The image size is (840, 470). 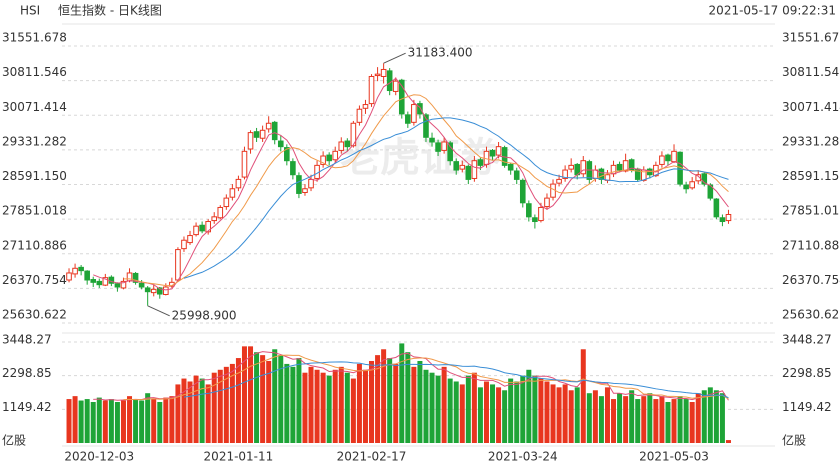 What do you see at coordinates (372, 457) in the screenshot?
I see `x-tick-label: 2021-02-17` at bounding box center [372, 457].